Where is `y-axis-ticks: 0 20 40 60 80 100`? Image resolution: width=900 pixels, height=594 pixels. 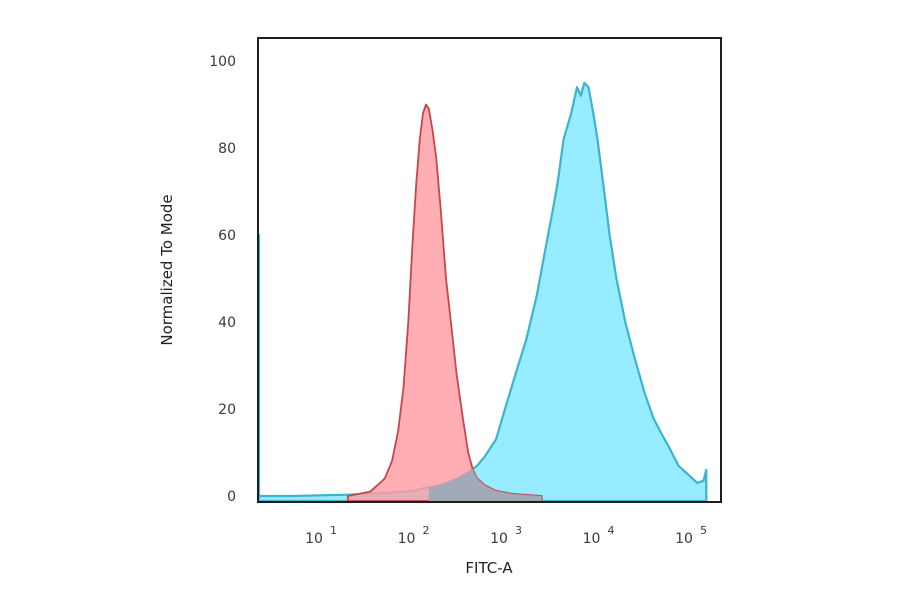
y-axis-ticks: 0 20 40 60 80 100 is located at coordinates (222, 279).